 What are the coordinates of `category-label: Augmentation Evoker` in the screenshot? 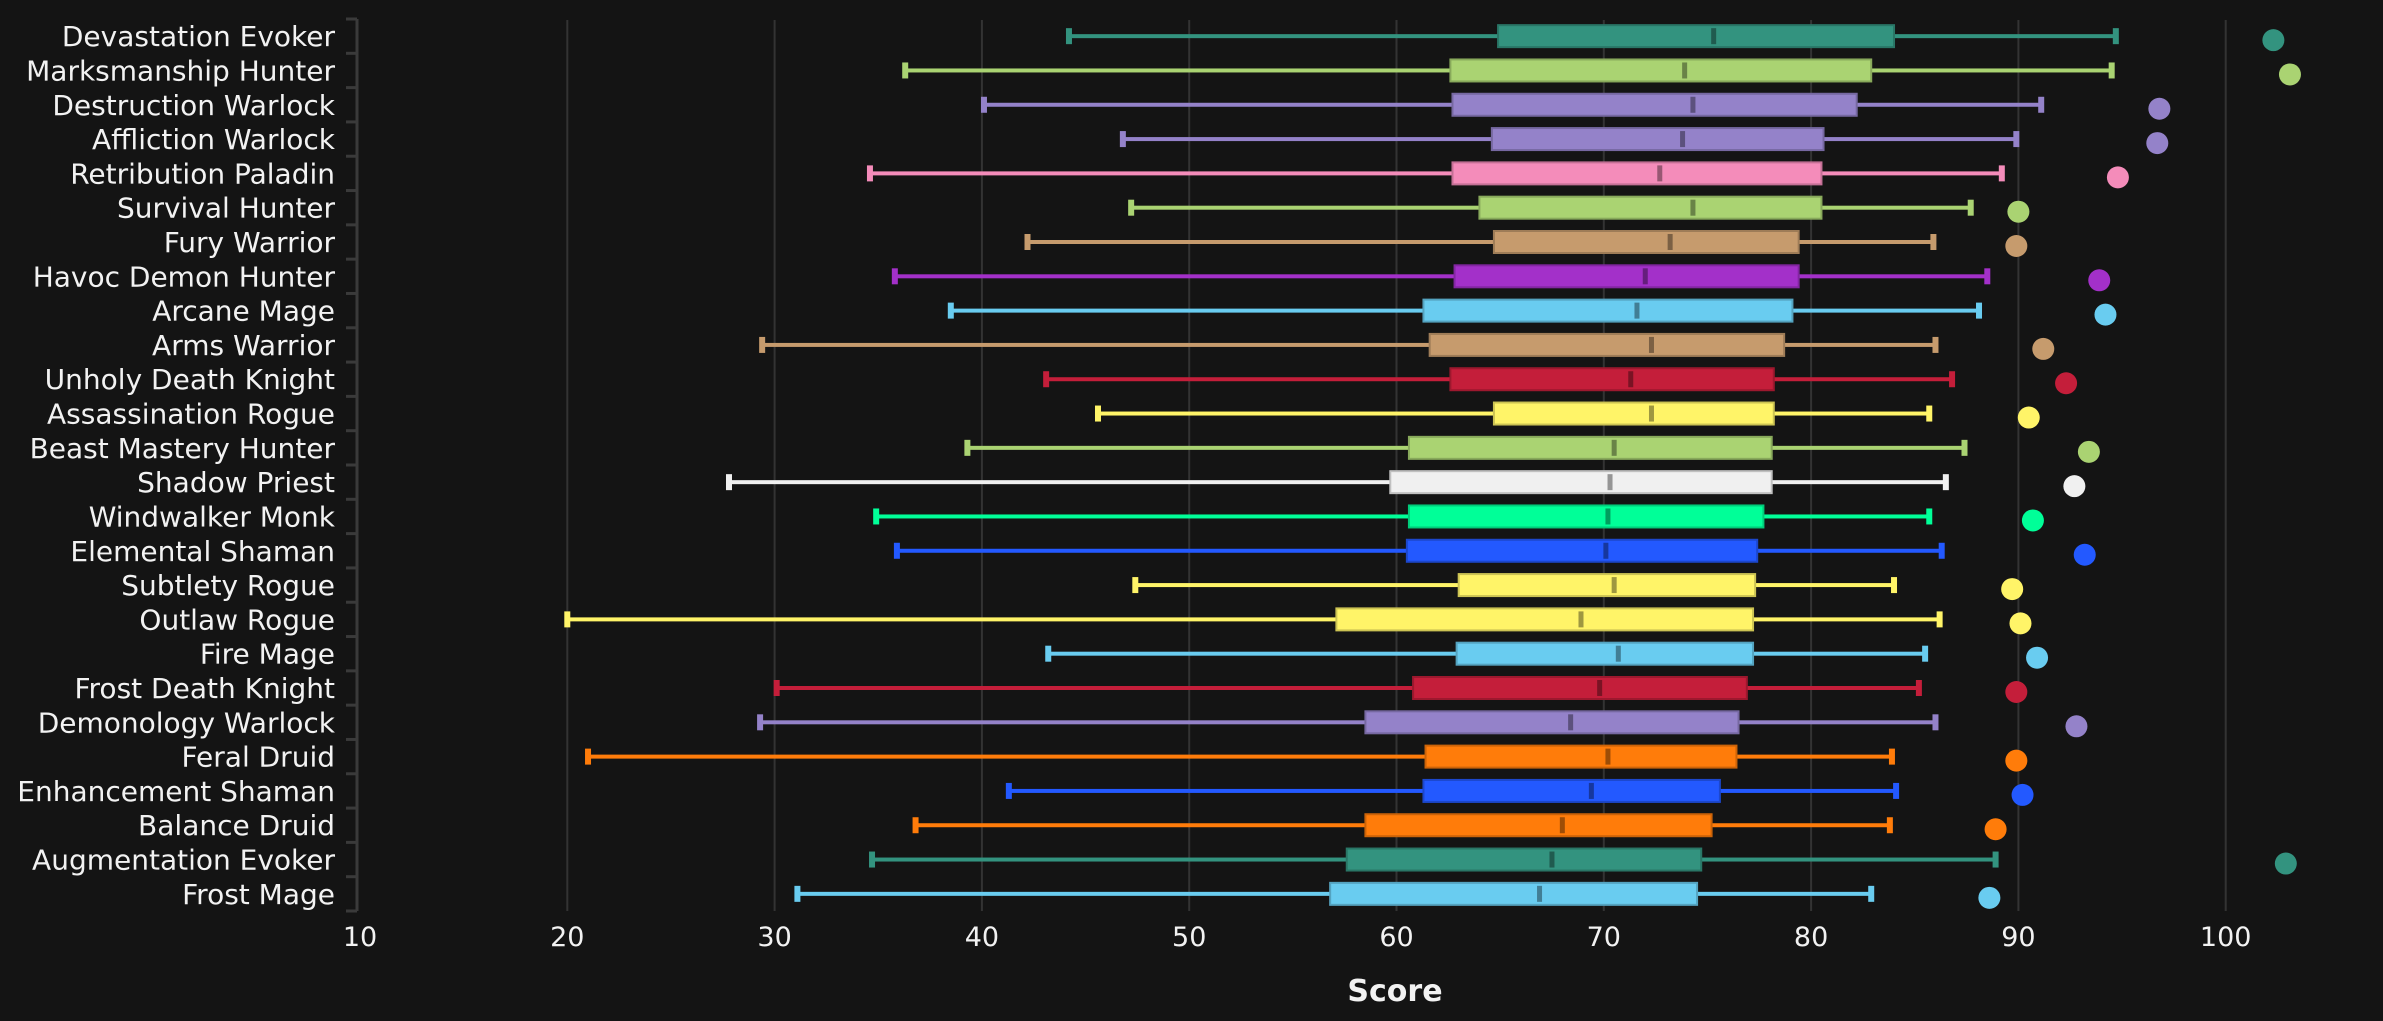 It's located at (183, 860).